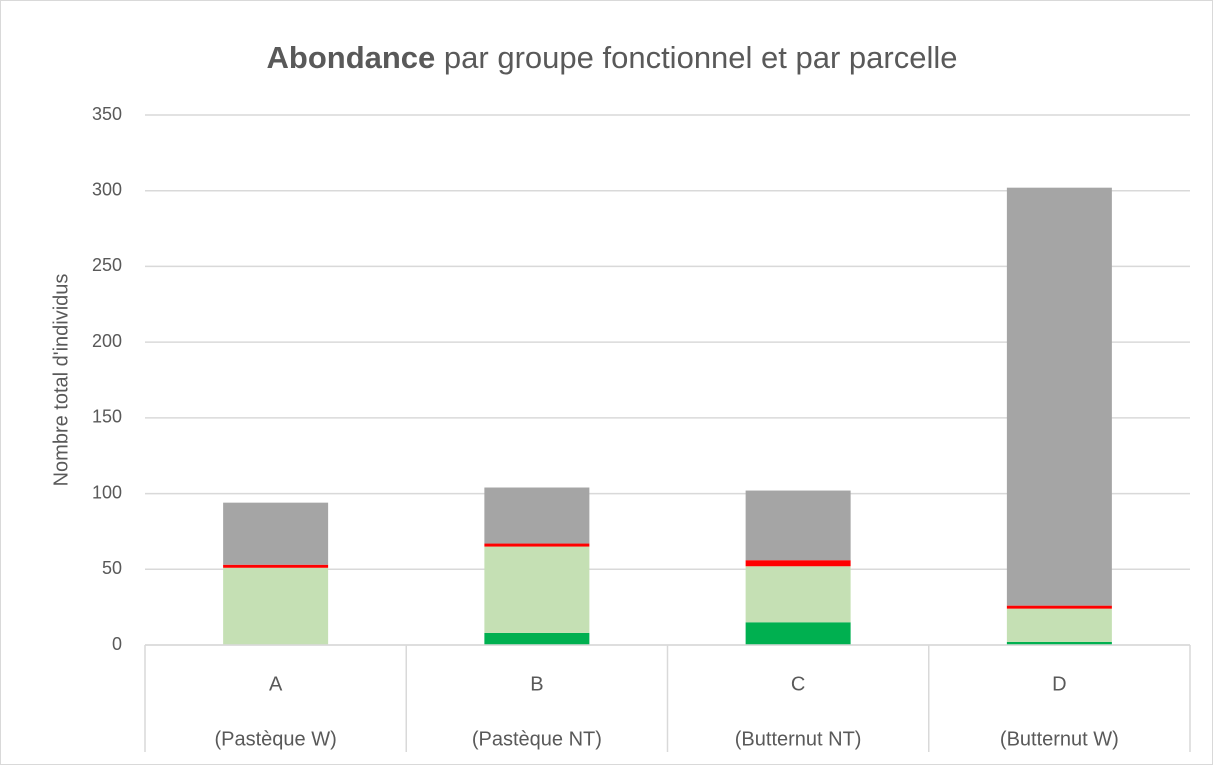 This screenshot has width=1213, height=770. Describe the element at coordinates (276, 684) in the screenshot. I see `x-tick-label: A` at that location.